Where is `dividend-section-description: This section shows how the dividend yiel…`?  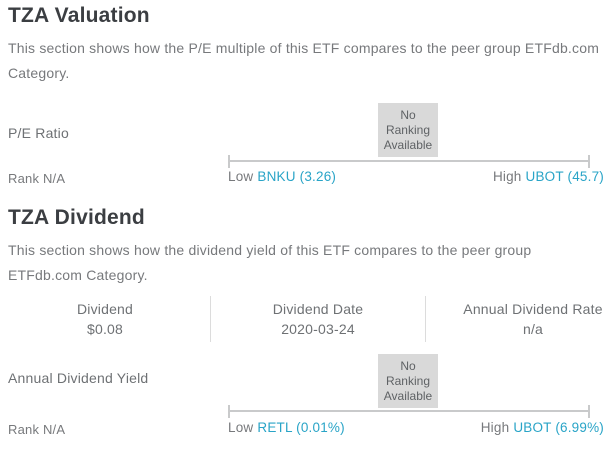 dividend-section-description: This section shows how the dividend yiel… is located at coordinates (270, 262).